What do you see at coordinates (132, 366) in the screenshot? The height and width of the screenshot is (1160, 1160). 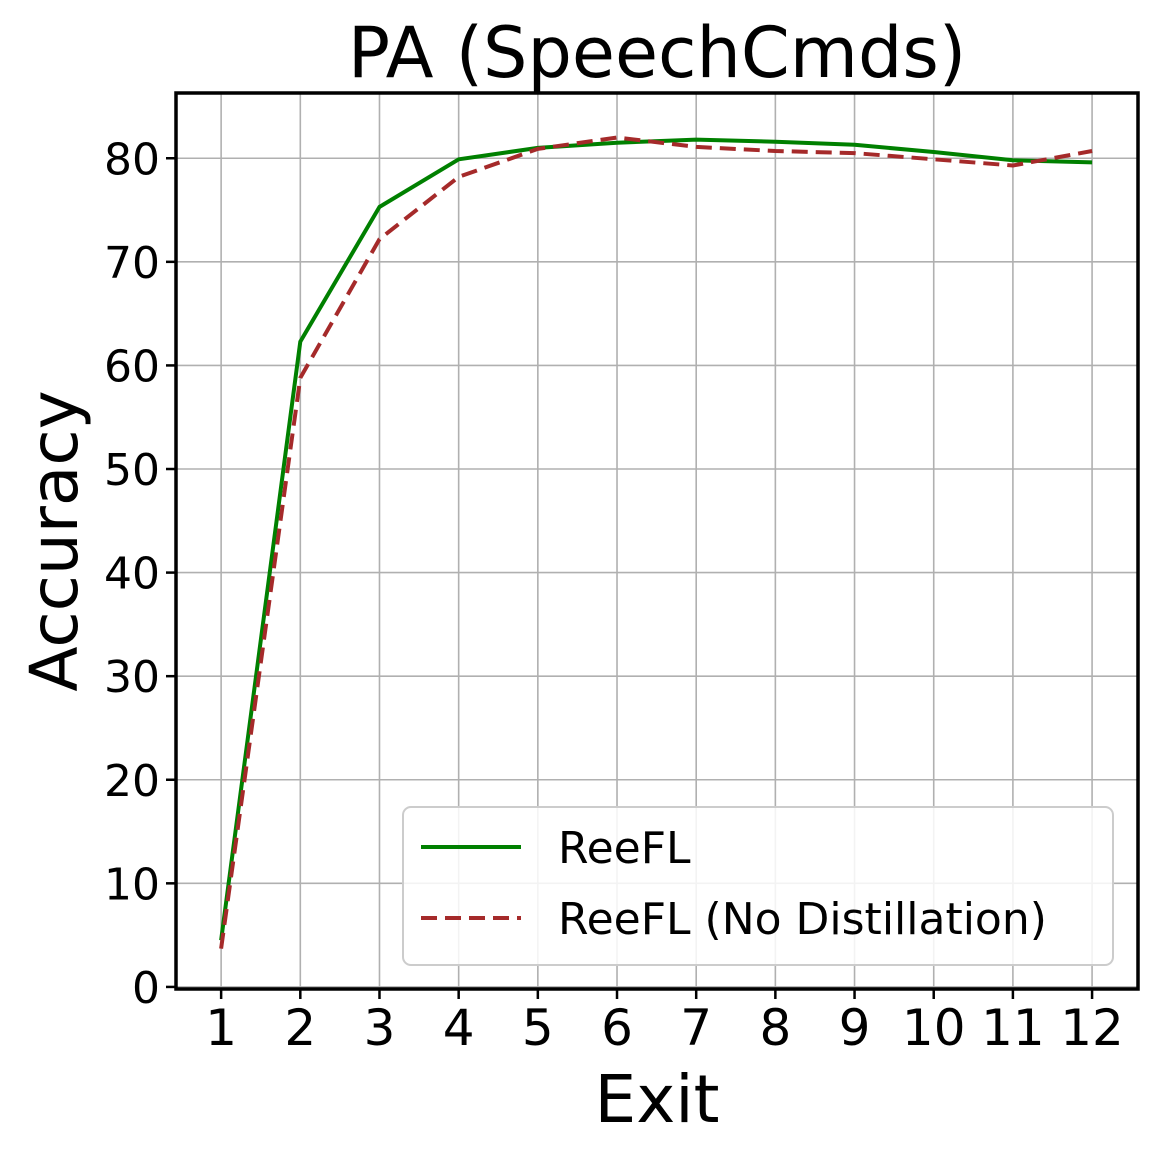 I see `y-tick-label: 60` at bounding box center [132, 366].